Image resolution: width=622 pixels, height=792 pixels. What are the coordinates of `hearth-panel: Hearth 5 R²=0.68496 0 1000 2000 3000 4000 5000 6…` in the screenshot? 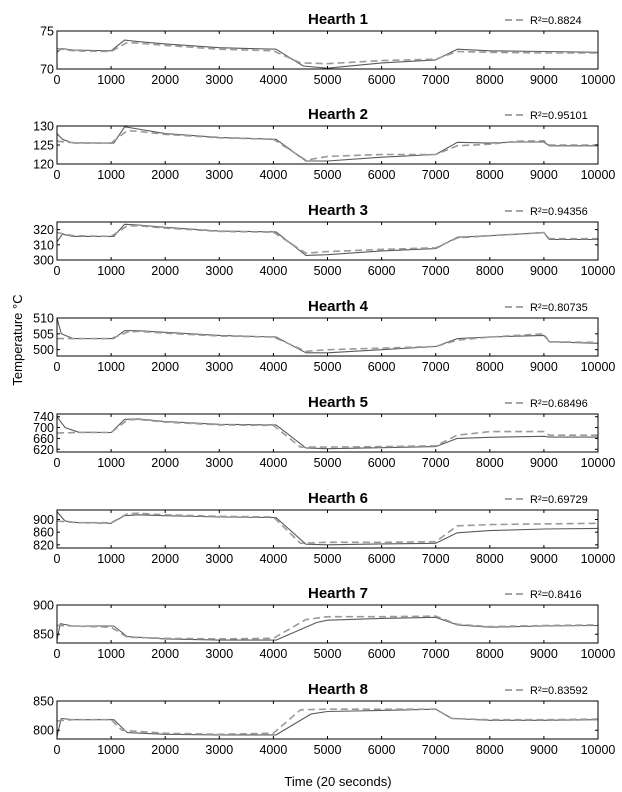 It's located at (324, 432).